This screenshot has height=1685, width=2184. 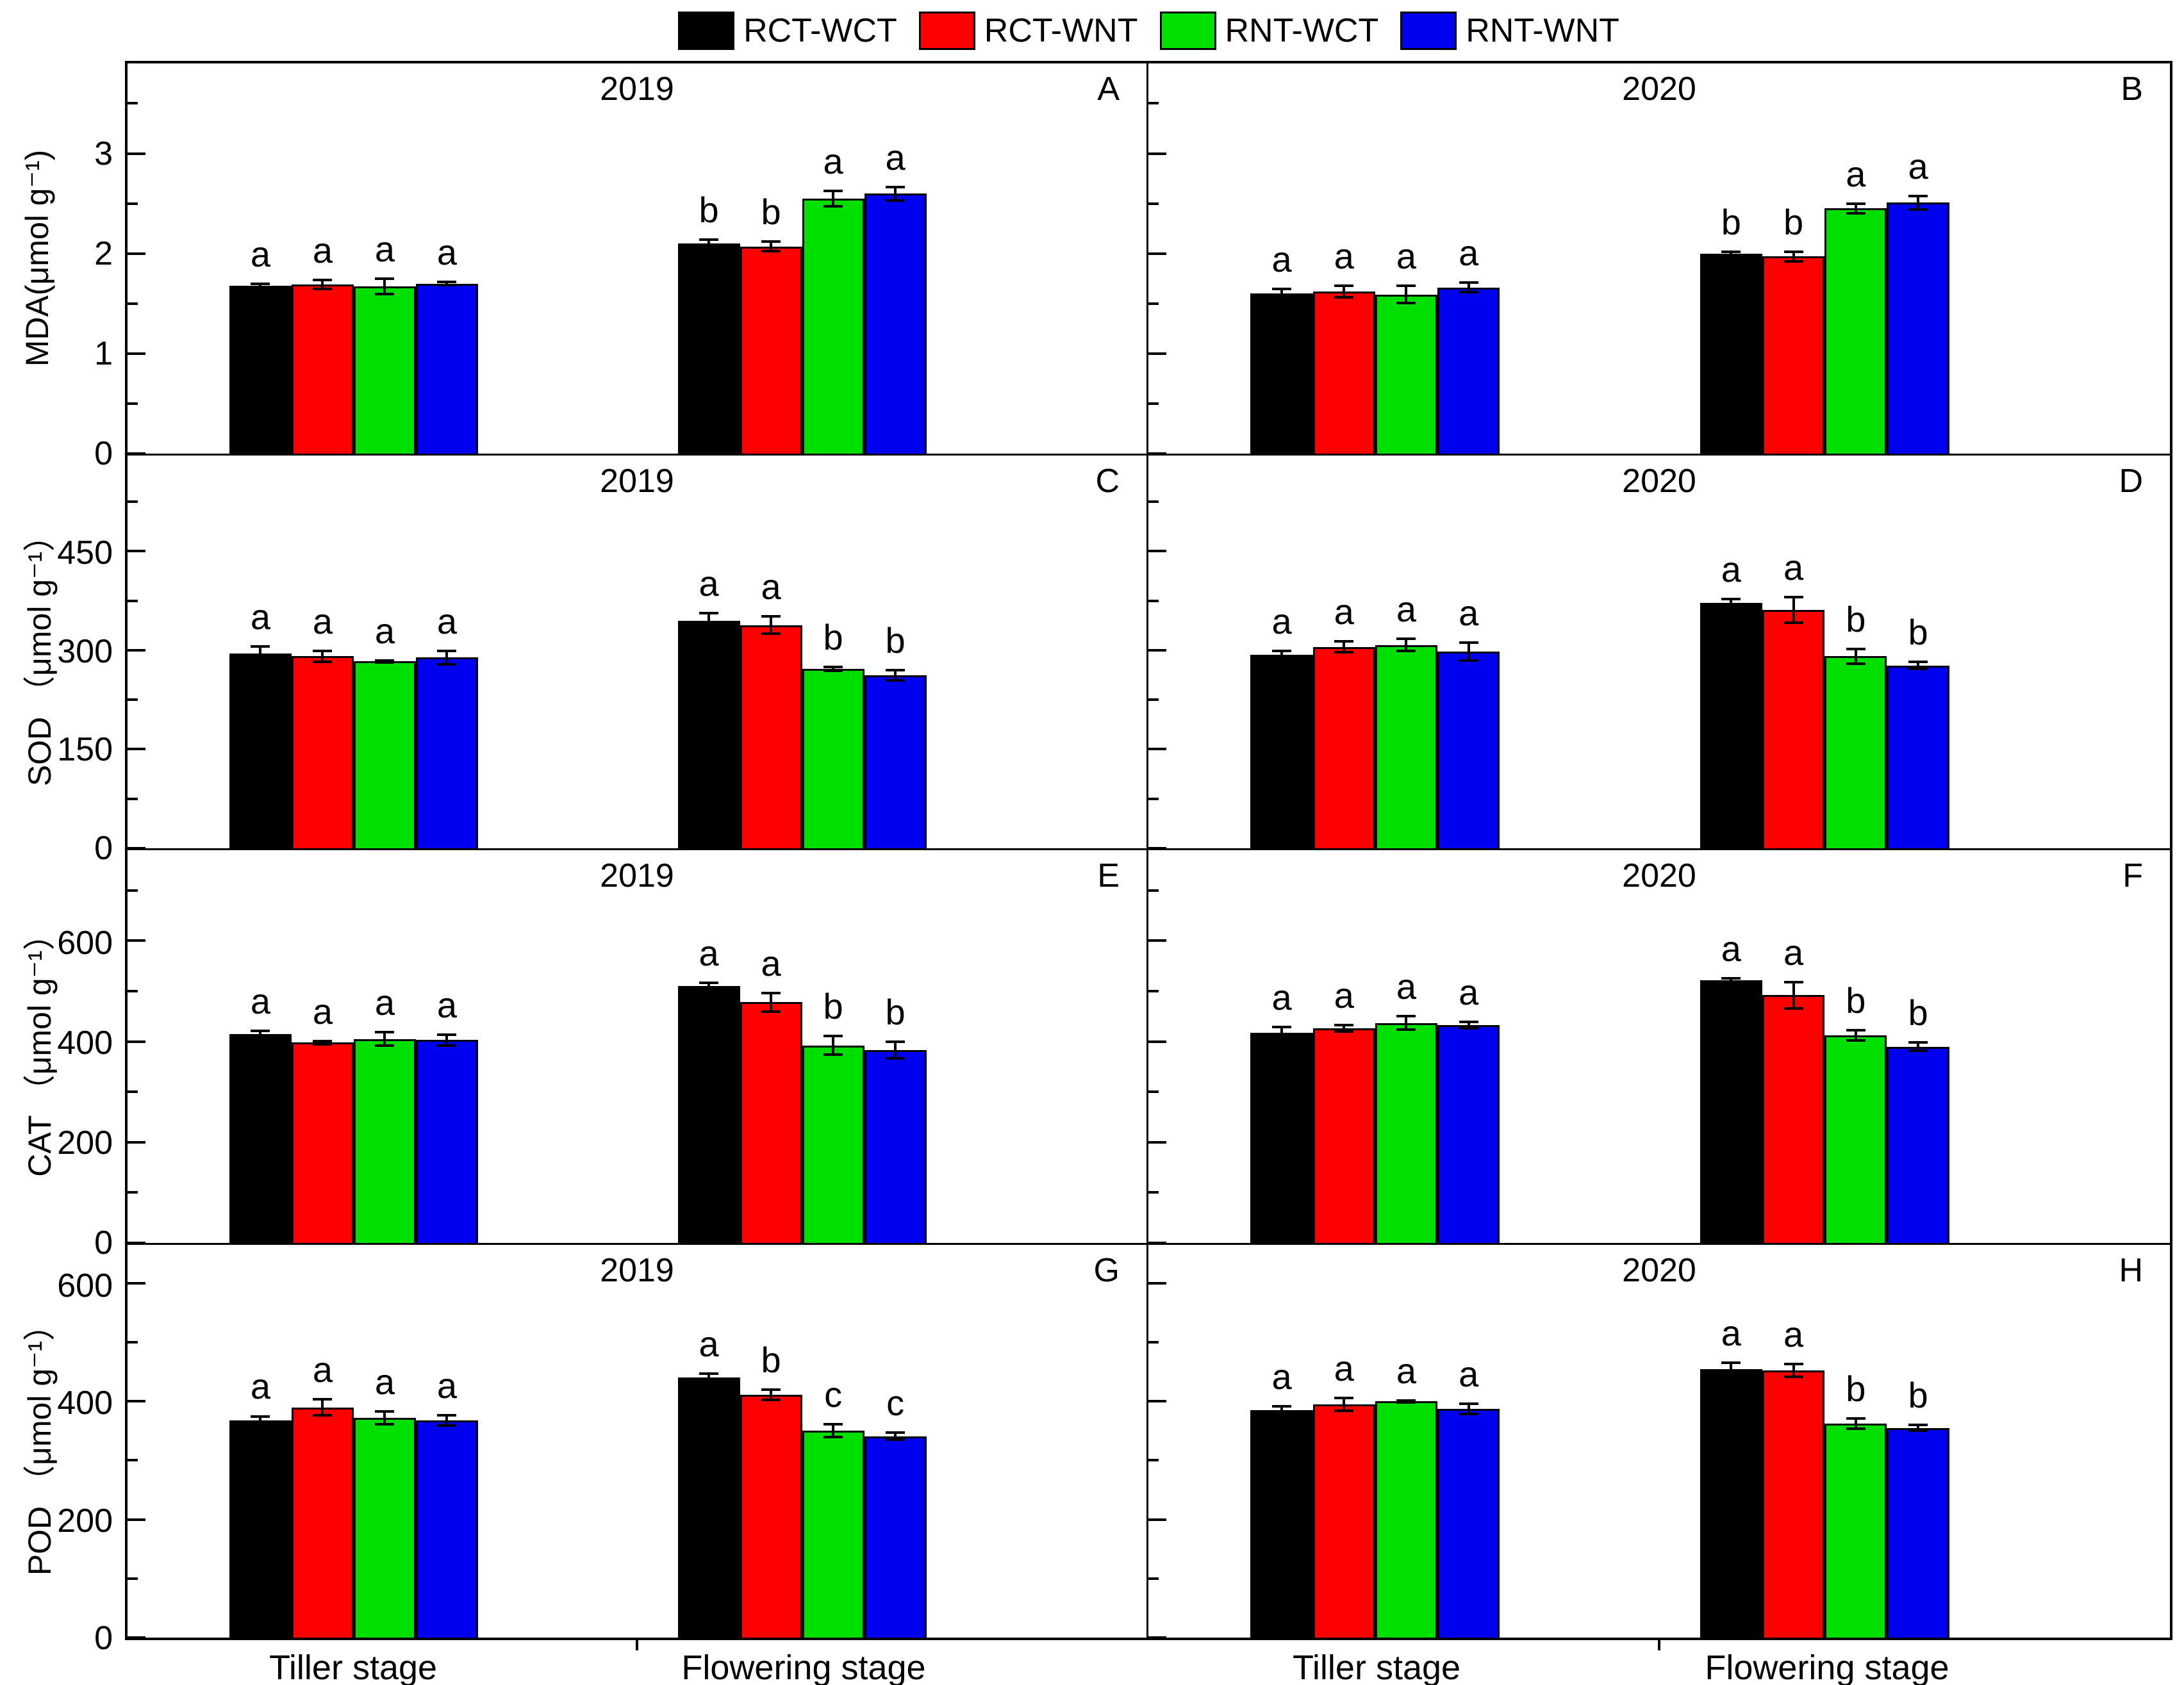 I want to click on legend-label: RCT-WNT, so click(x=1061, y=30).